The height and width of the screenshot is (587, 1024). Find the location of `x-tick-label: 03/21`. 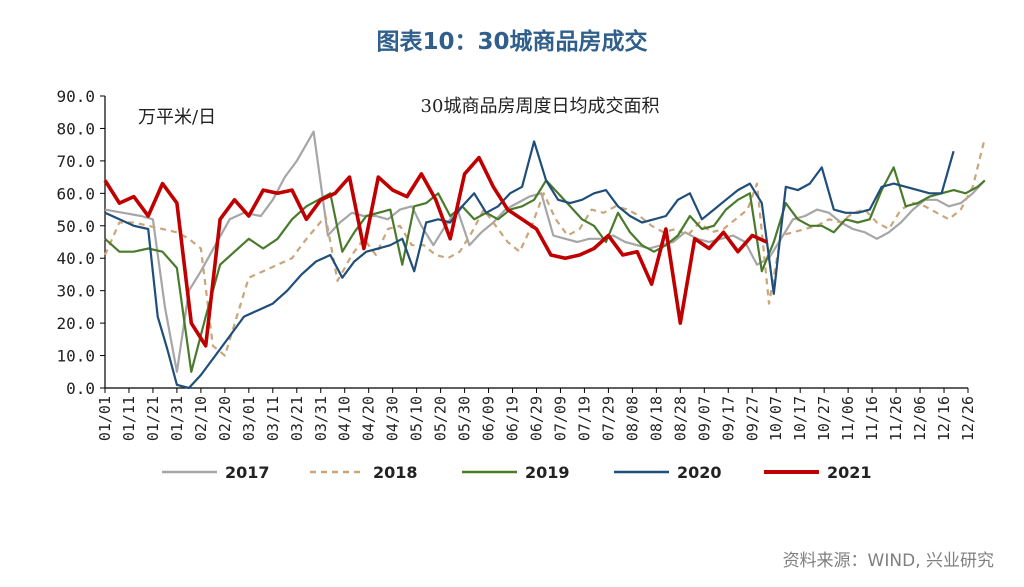

x-tick-label: 03/21 is located at coordinates (297, 418).